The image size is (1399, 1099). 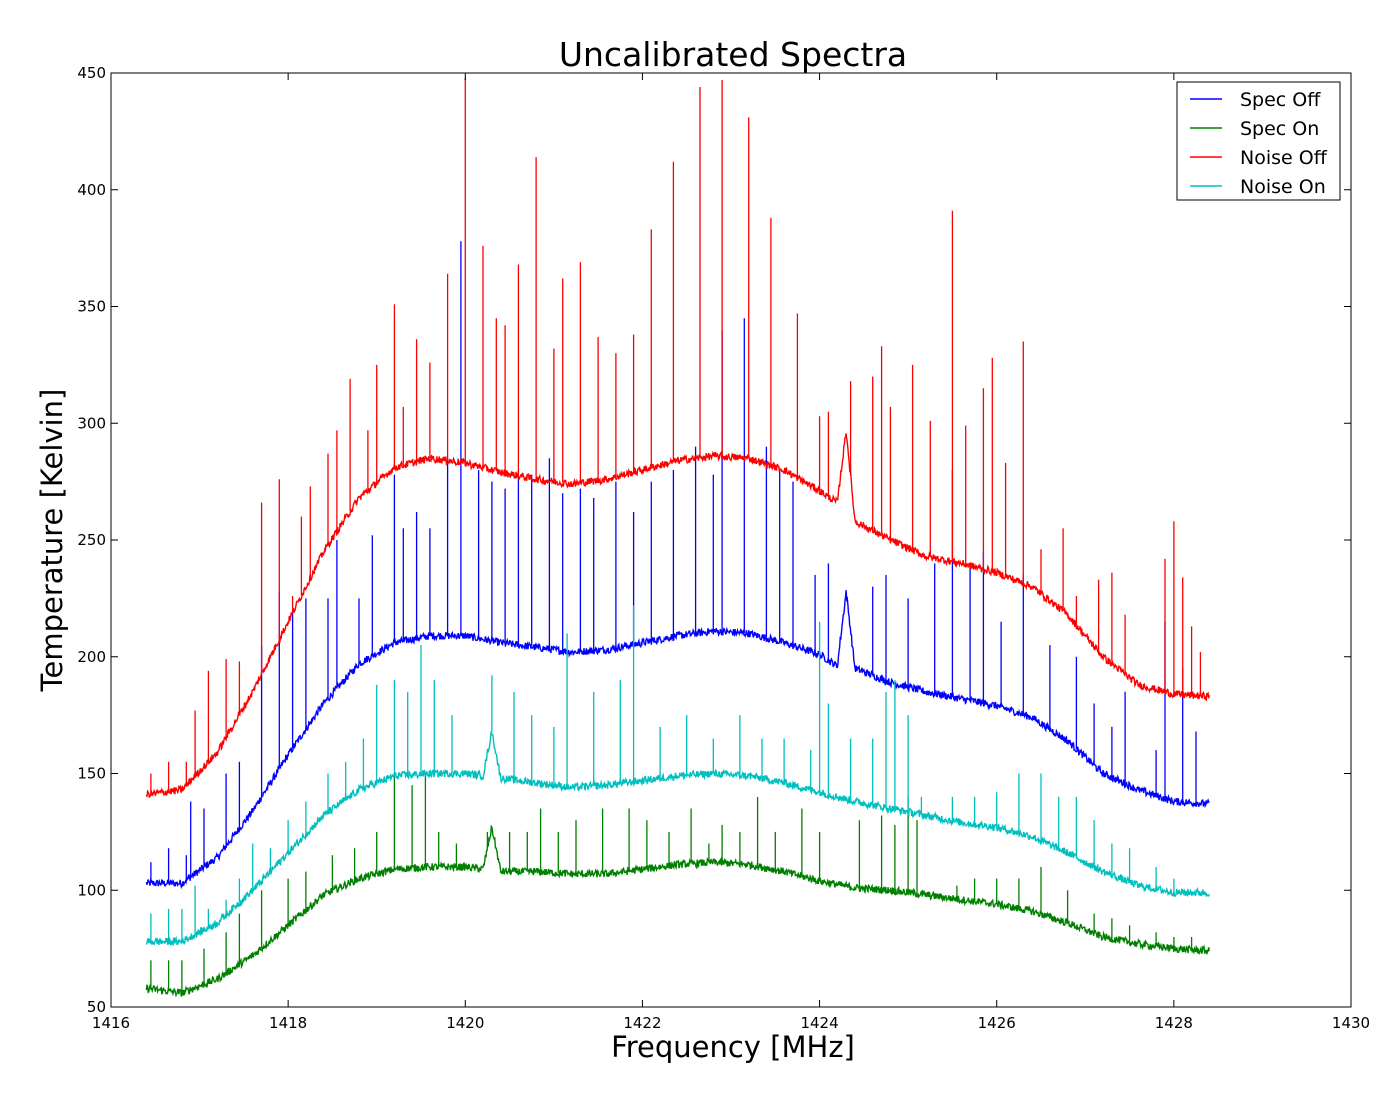 What do you see at coordinates (288, 1023) in the screenshot?
I see `x-tick-label: 1418` at bounding box center [288, 1023].